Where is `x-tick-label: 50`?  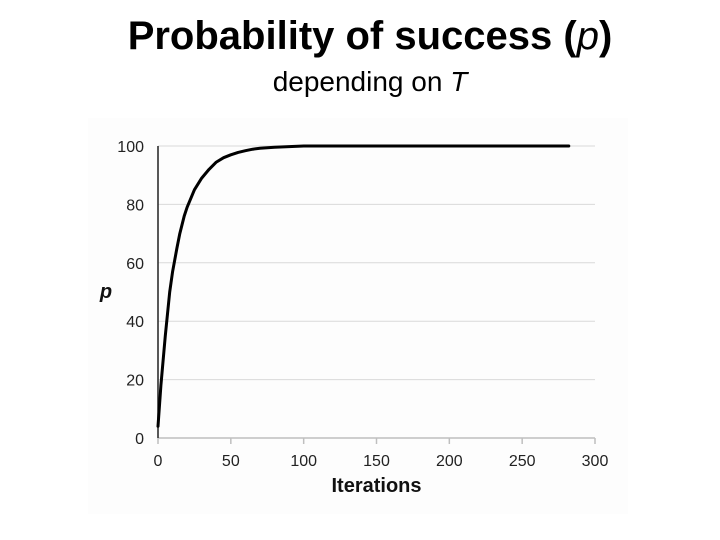
x-tick-label: 50 is located at coordinates (231, 461).